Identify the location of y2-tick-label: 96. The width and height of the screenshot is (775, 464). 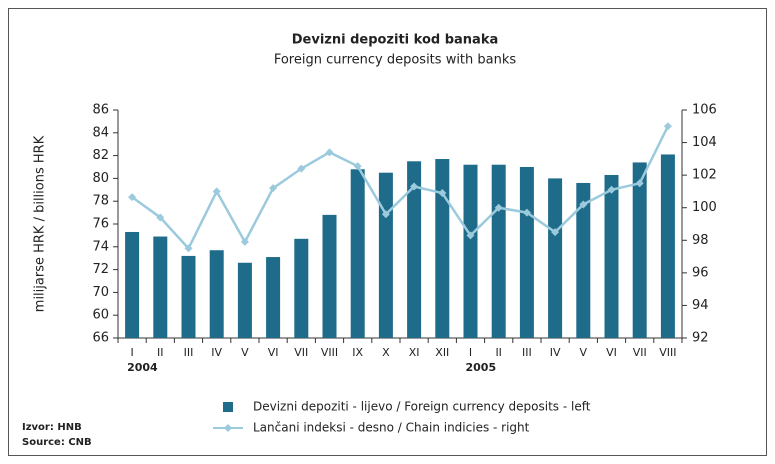
(700, 272).